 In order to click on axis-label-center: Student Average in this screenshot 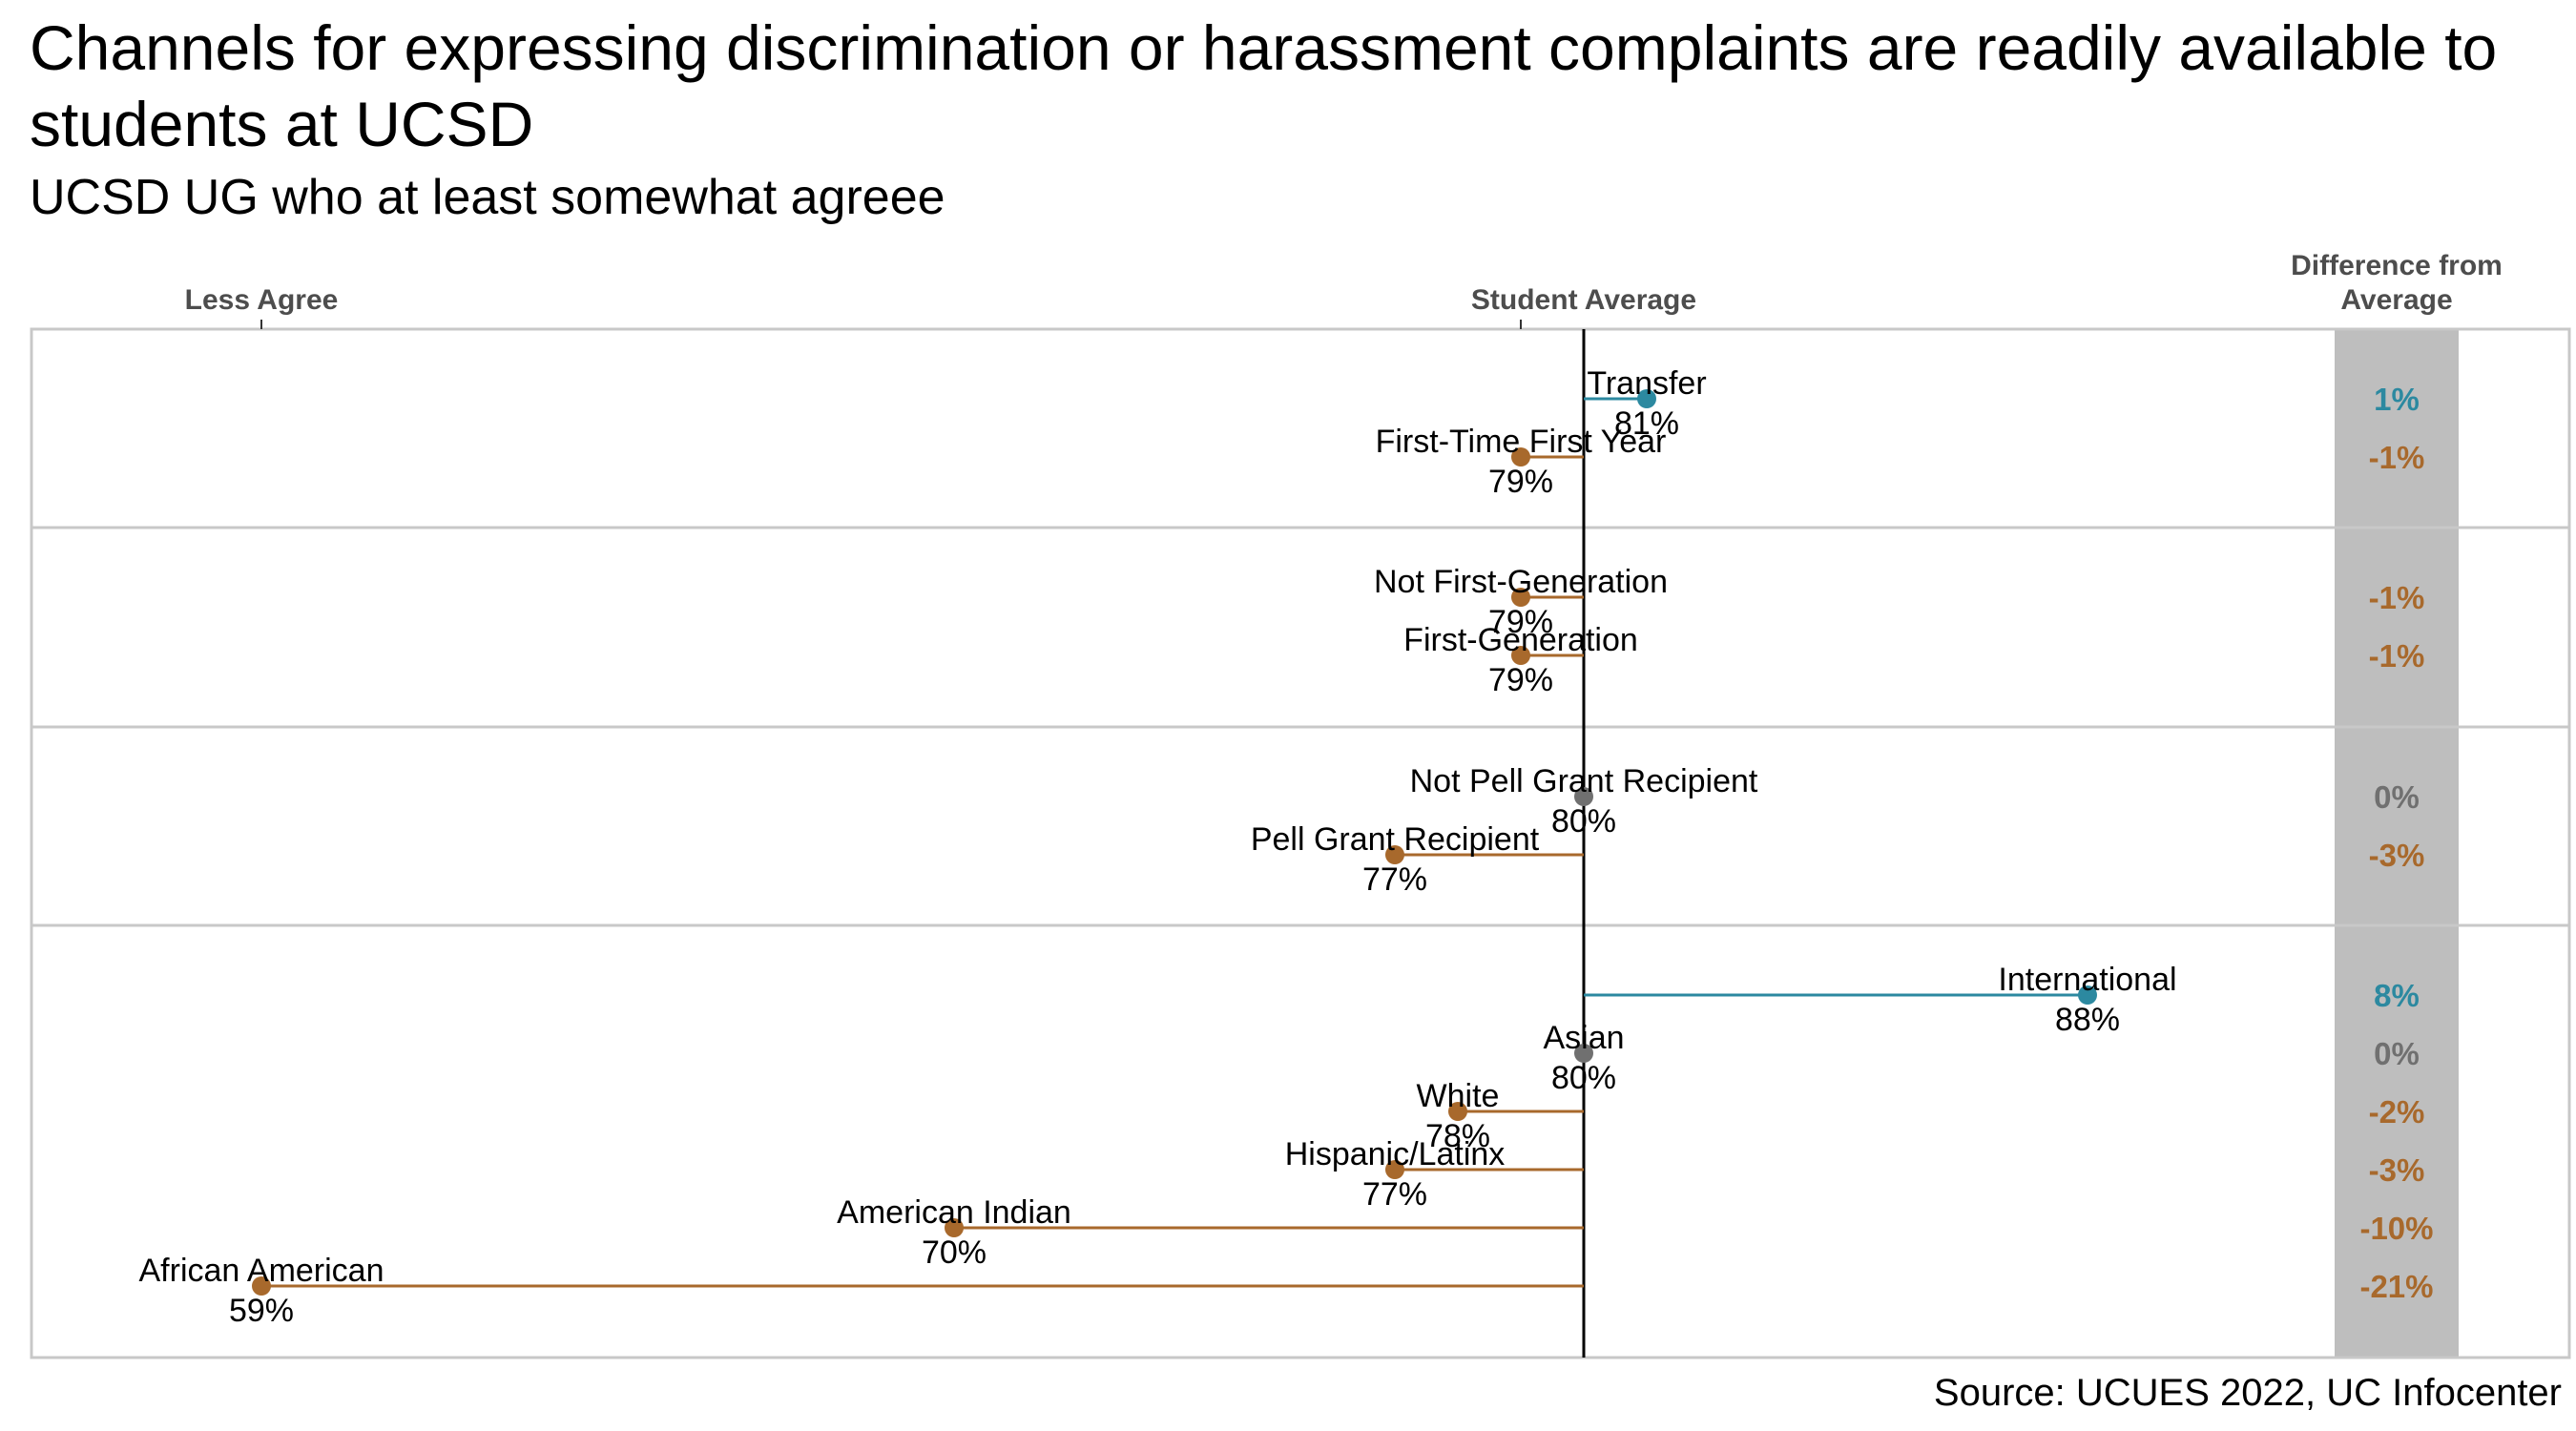, I will do `click(1583, 300)`.